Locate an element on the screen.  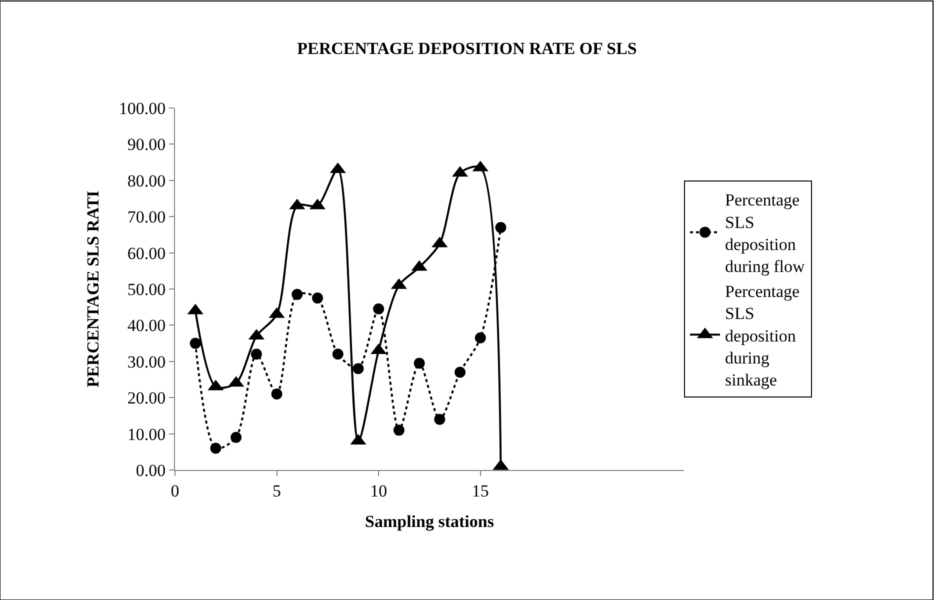
x-tick-label: 0 is located at coordinates (175, 490).